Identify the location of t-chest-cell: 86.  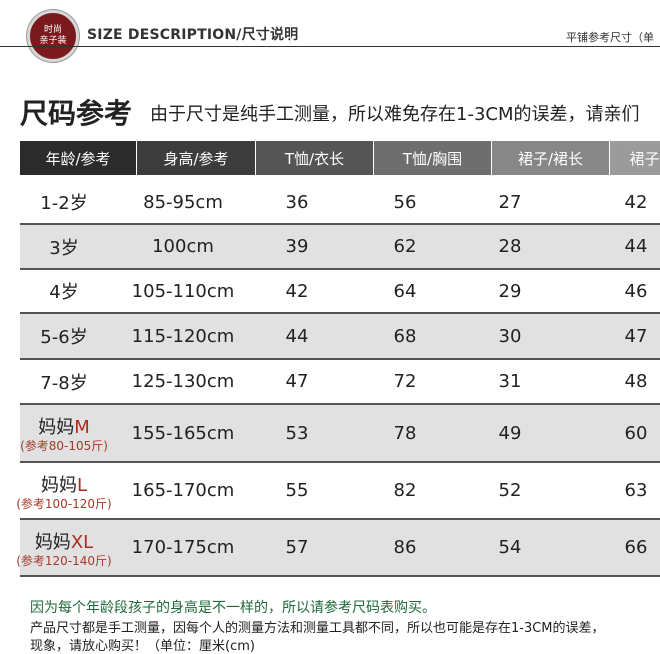
(405, 547).